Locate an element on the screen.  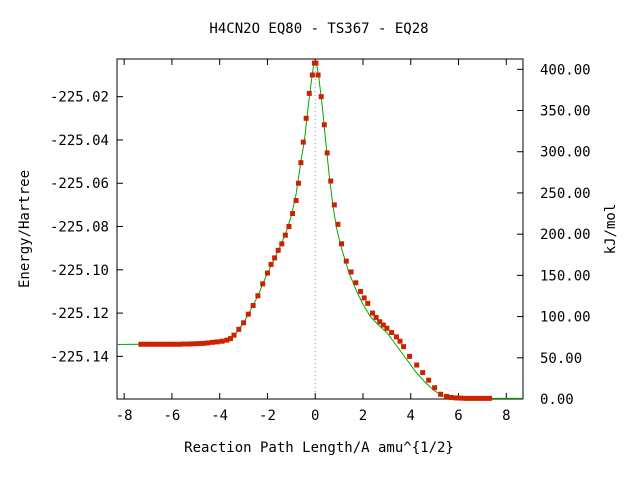
y2-tick-label: 400.00 is located at coordinates (565, 70).